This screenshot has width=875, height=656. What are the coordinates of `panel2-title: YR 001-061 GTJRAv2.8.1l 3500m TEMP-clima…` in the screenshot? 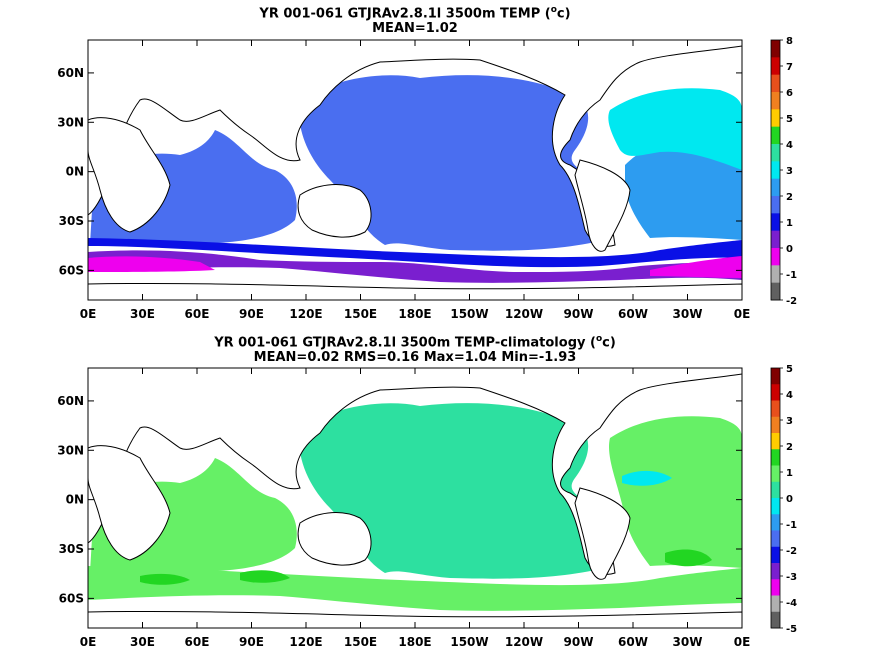 It's located at (415, 348).